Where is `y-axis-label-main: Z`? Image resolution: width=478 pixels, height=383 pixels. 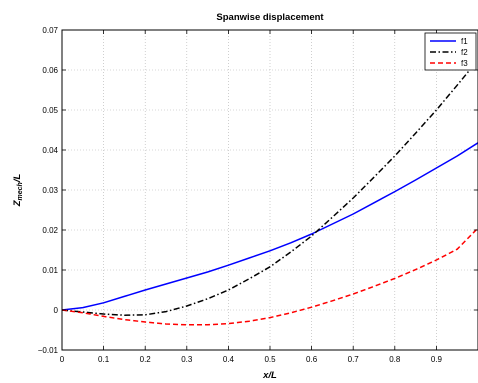
y-axis-label-main: Z is located at coordinates (17, 203).